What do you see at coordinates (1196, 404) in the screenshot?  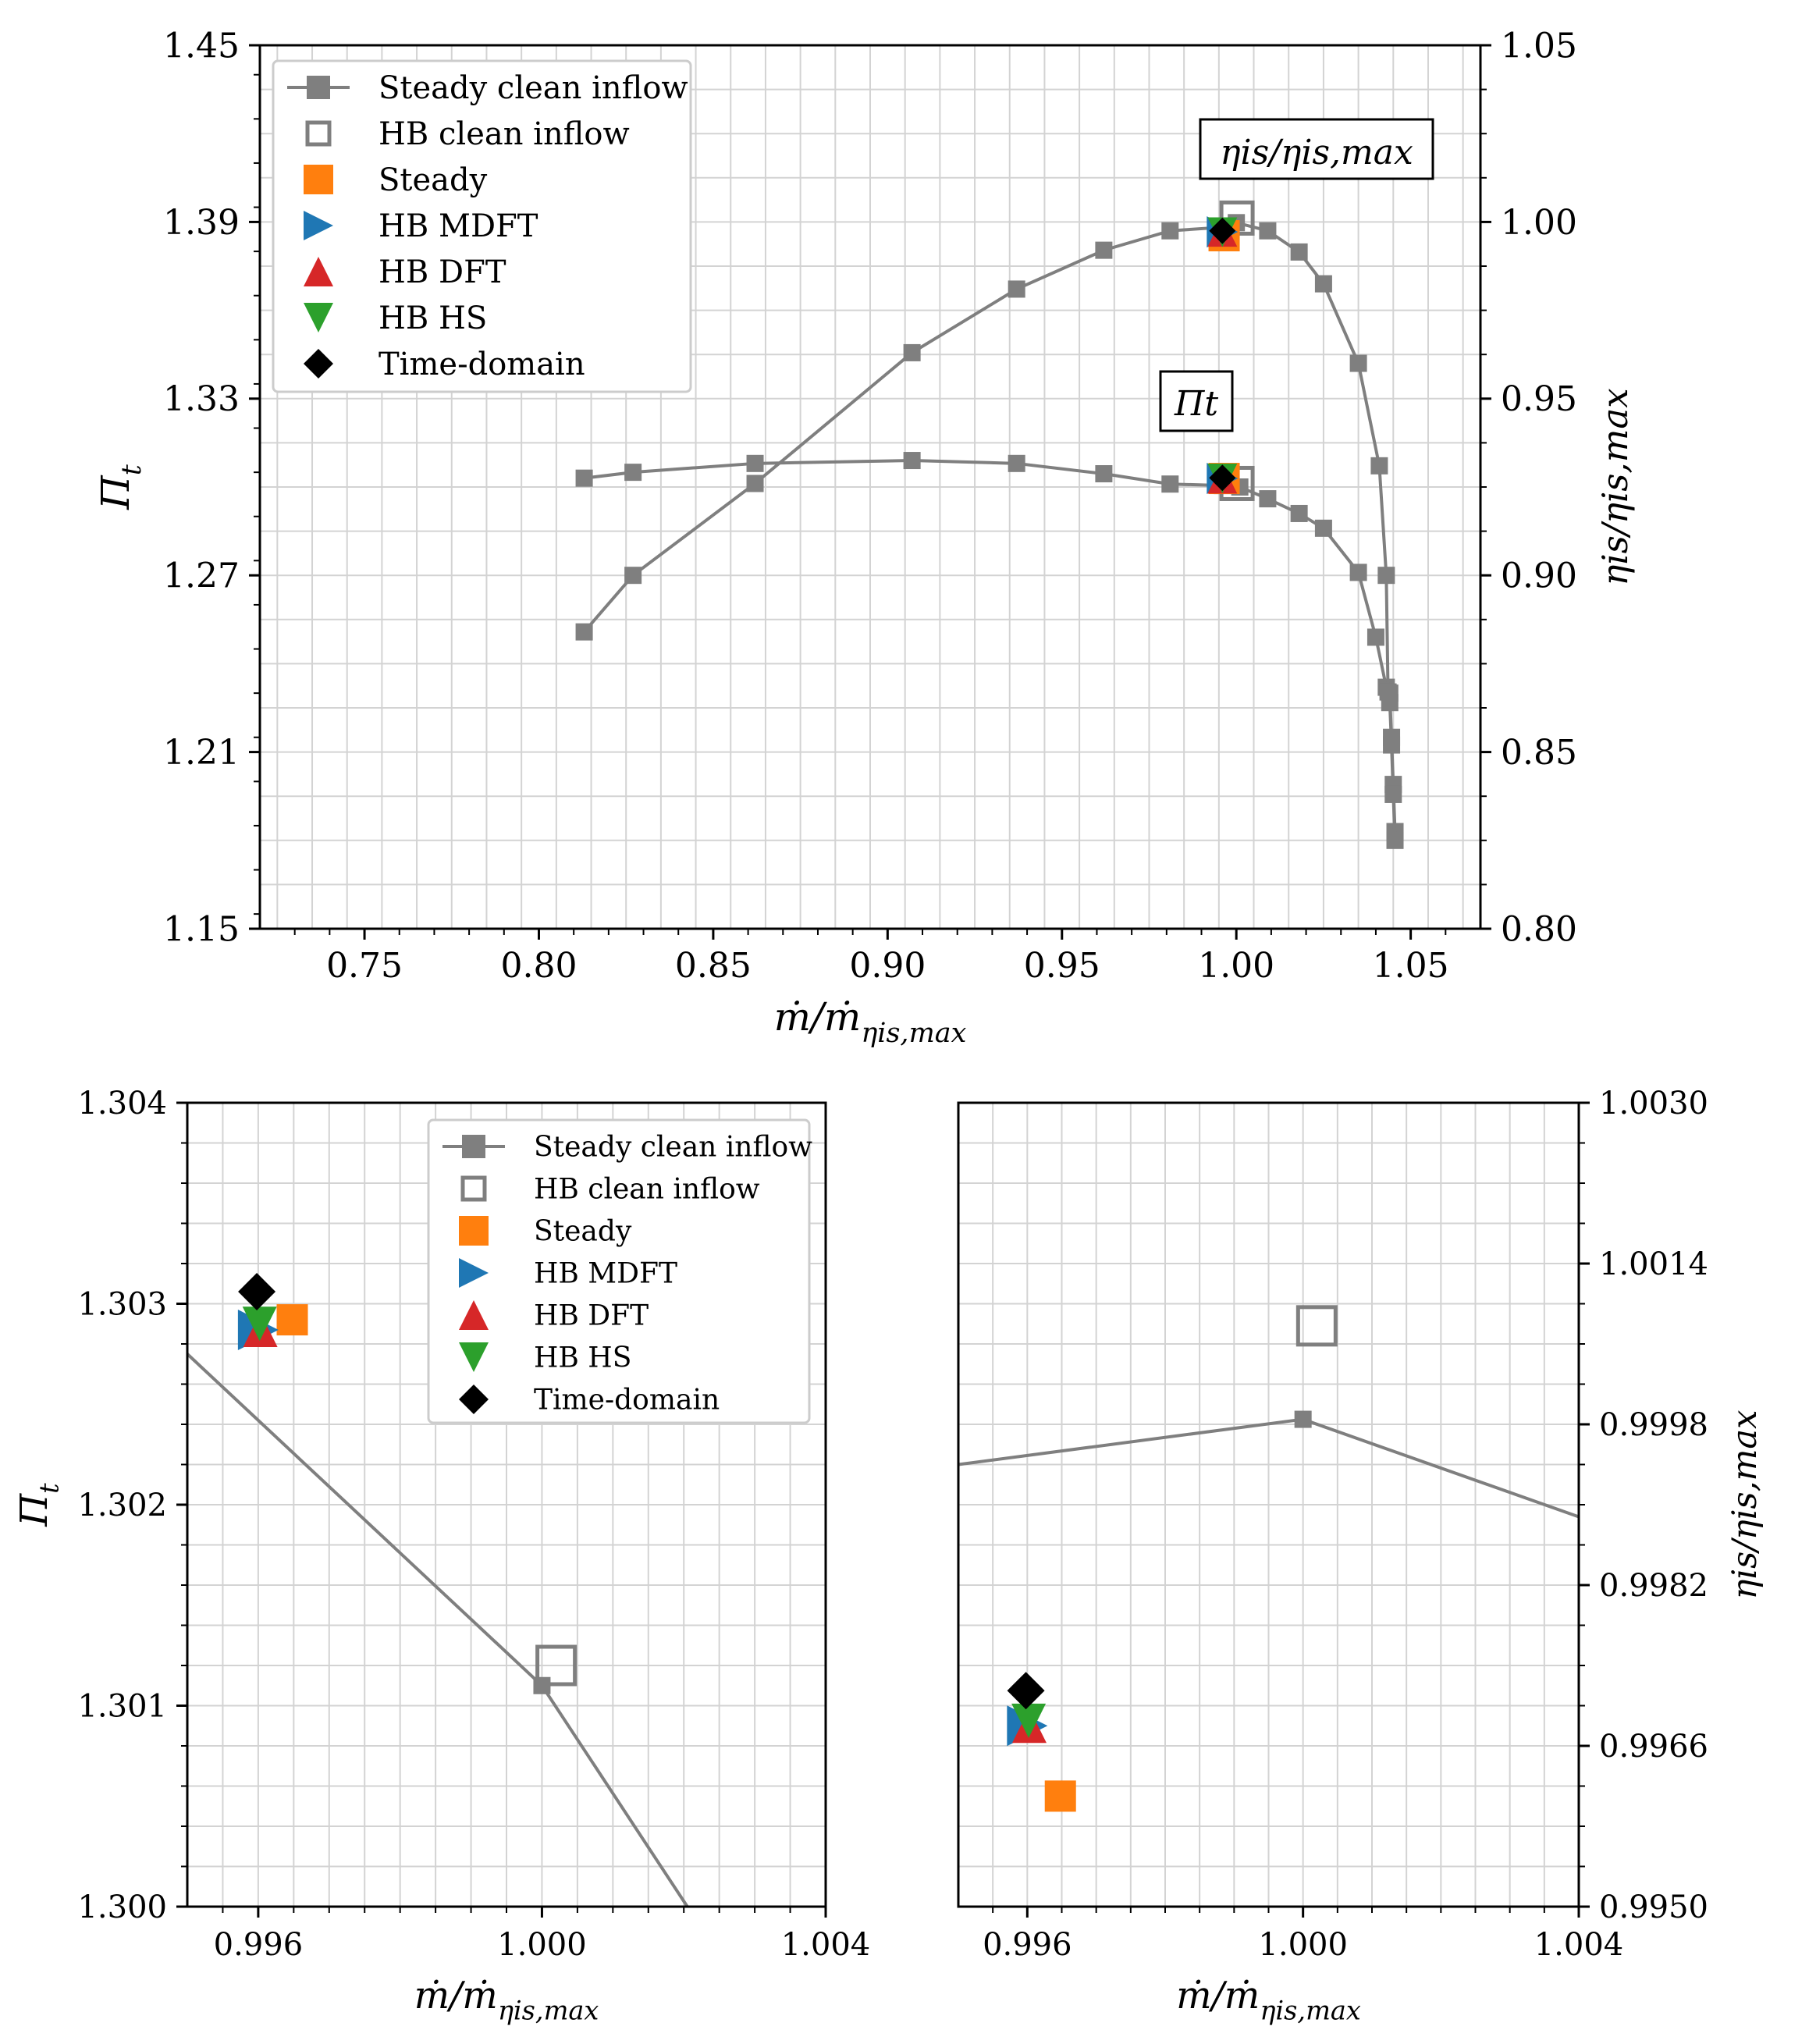 I see `annotation-text: Πt` at bounding box center [1196, 404].